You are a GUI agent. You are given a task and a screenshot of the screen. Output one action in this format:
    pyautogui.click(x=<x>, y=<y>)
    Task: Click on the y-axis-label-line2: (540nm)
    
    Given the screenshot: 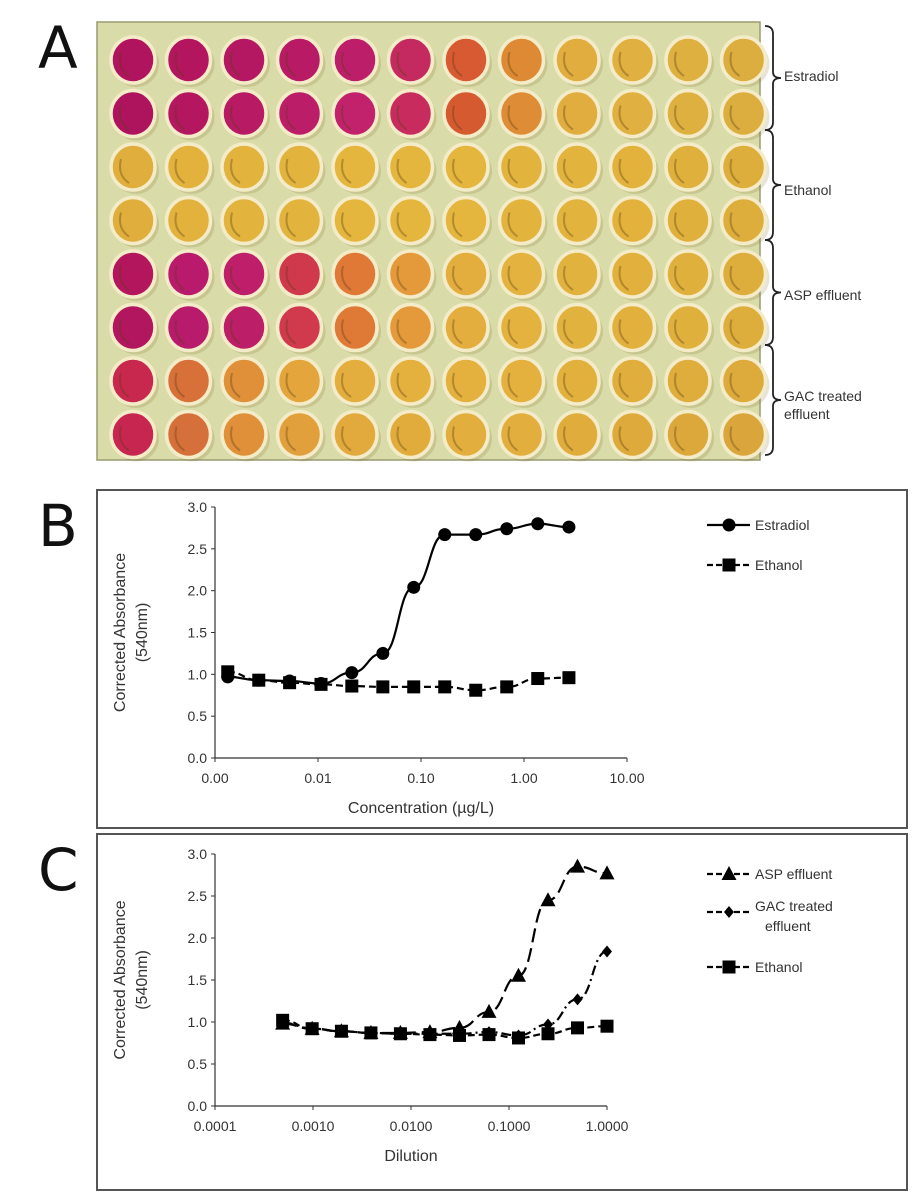 What is the action you would take?
    pyautogui.click(x=142, y=633)
    